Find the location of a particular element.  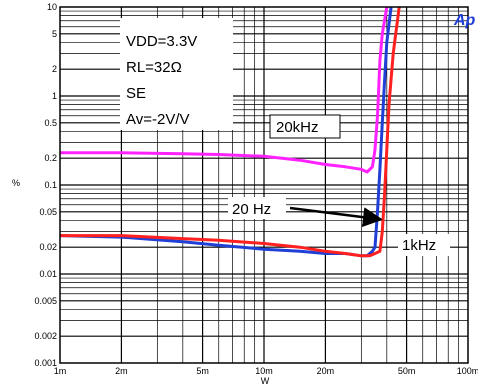

y-tick-label: 0.02 is located at coordinates (48, 247).